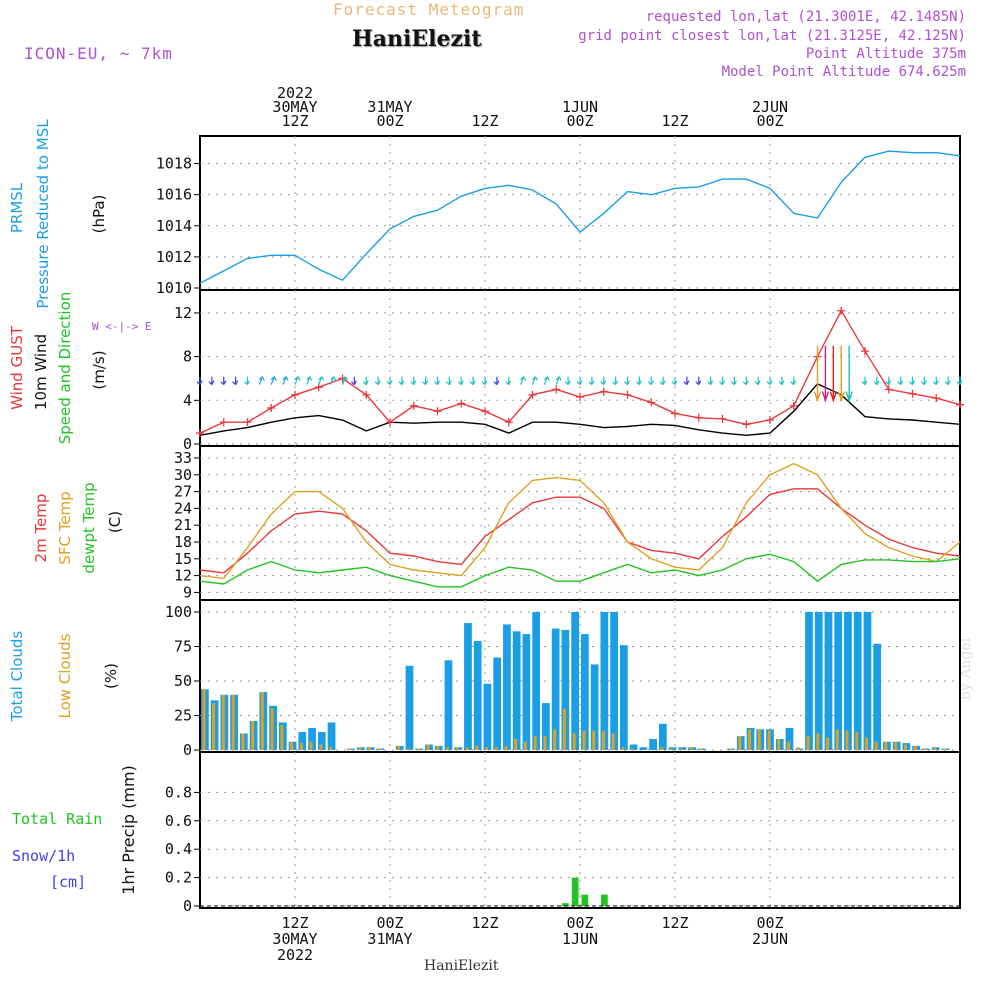  Describe the element at coordinates (174, 226) in the screenshot. I see `y-tick-label: 1014` at that location.